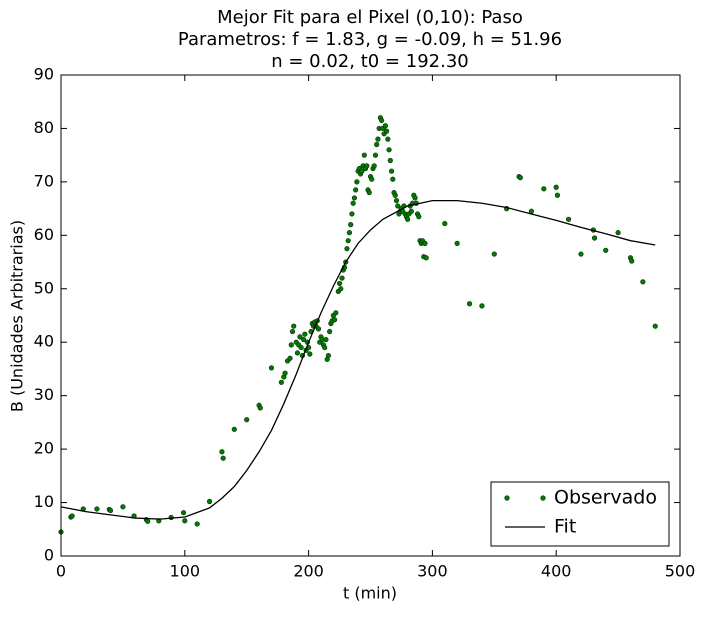 The image size is (704, 618). What do you see at coordinates (44, 127) in the screenshot?
I see `y-tick-label: 80` at bounding box center [44, 127].